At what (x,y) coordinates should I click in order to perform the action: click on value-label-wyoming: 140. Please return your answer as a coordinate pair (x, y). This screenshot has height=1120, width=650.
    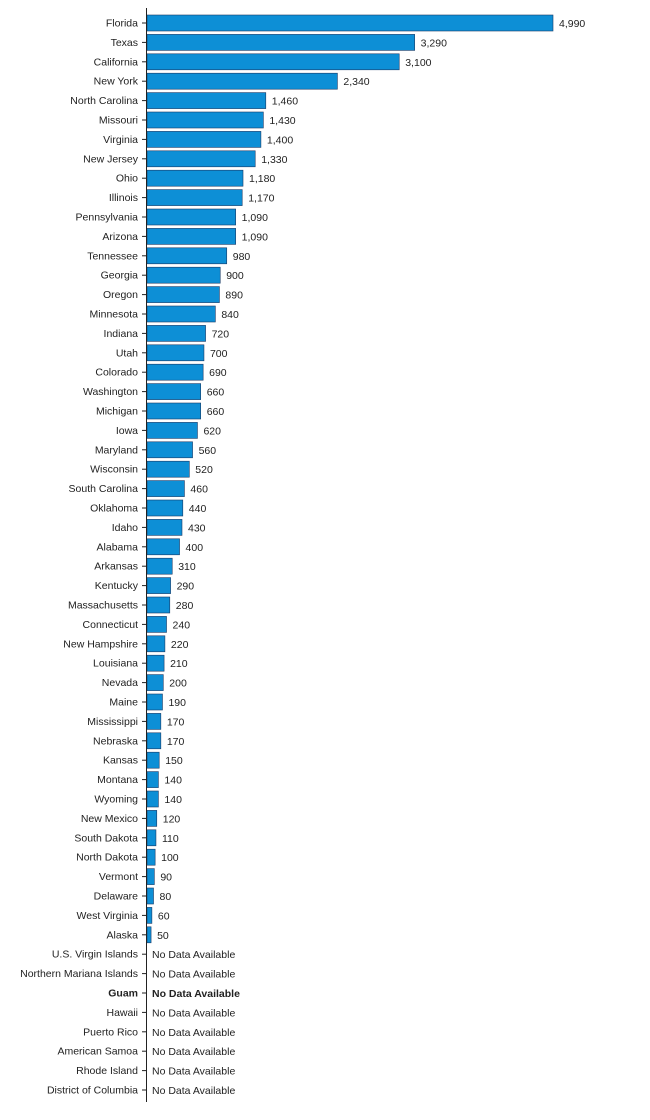
    Looking at the image, I should click on (173, 800).